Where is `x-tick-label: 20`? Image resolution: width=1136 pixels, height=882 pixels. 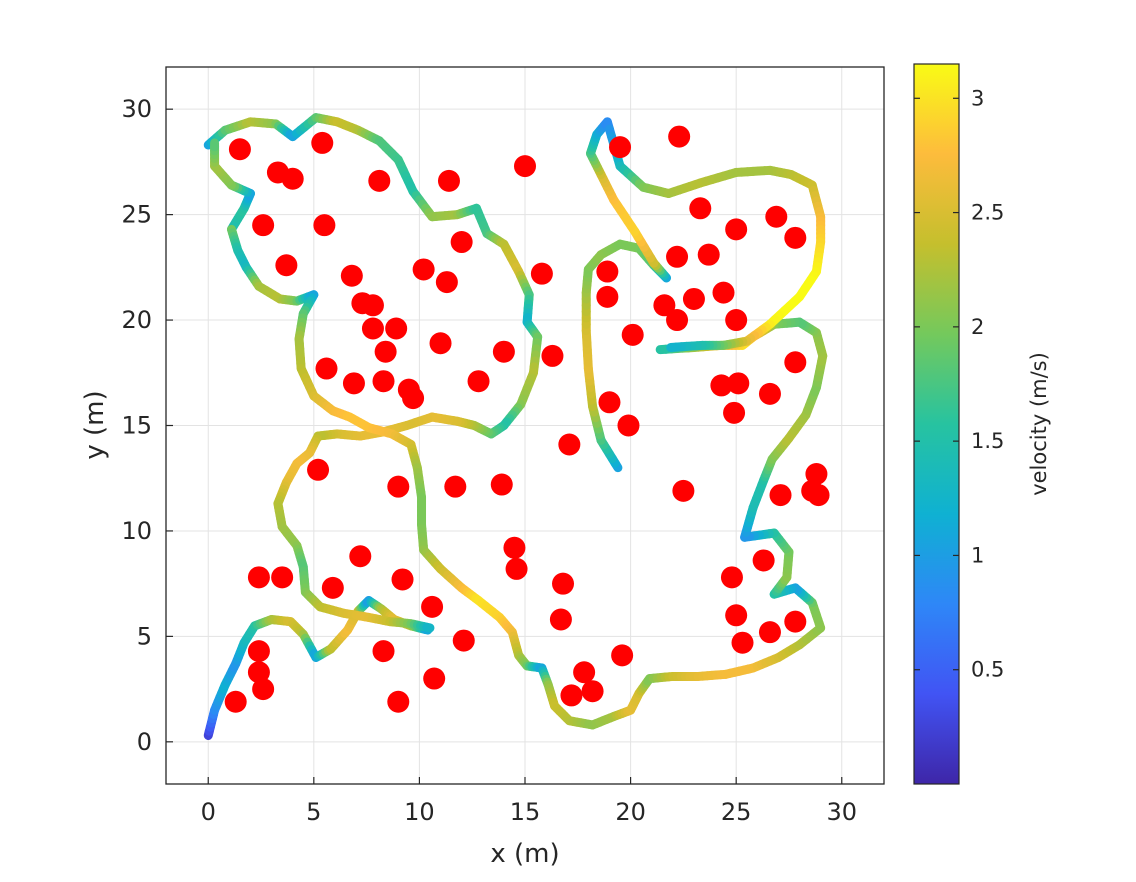
x-tick-label: 20 is located at coordinates (630, 812).